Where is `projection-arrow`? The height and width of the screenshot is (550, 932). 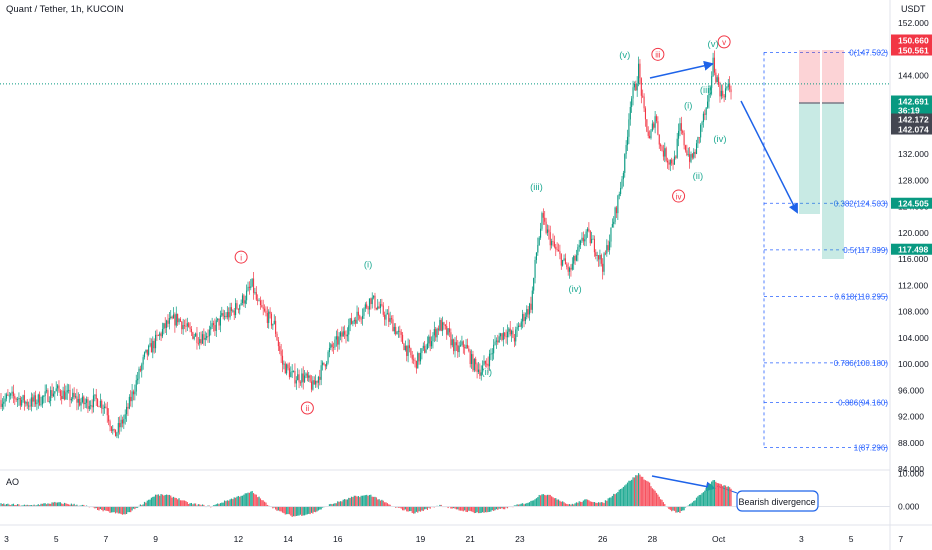
projection-arrow is located at coordinates (769, 157).